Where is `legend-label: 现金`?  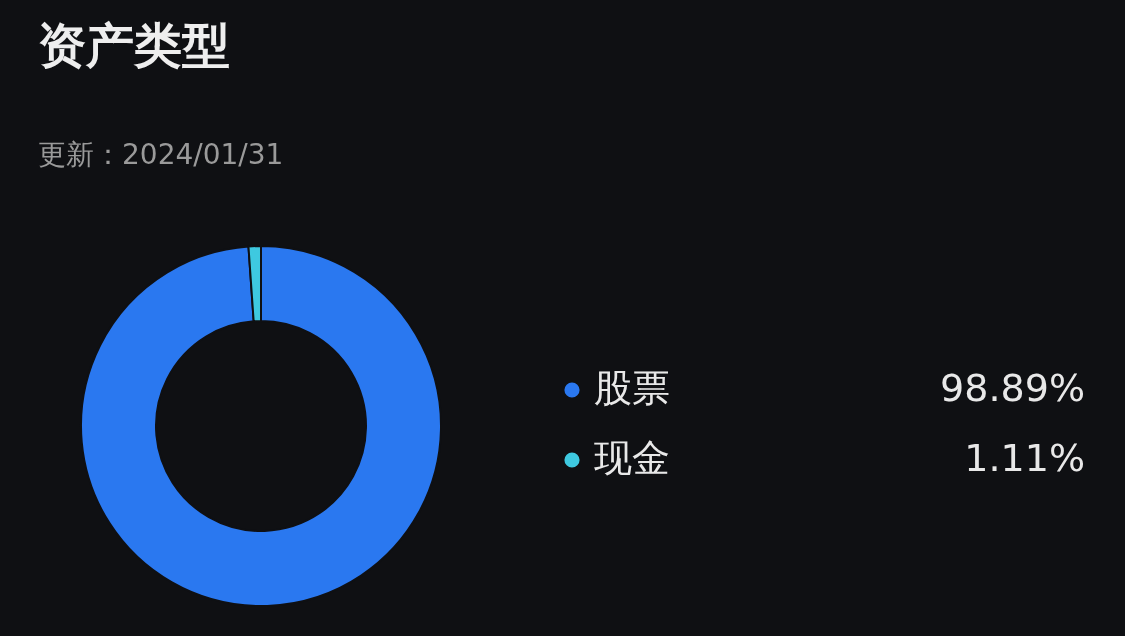
legend-label: 现金 is located at coordinates (632, 458).